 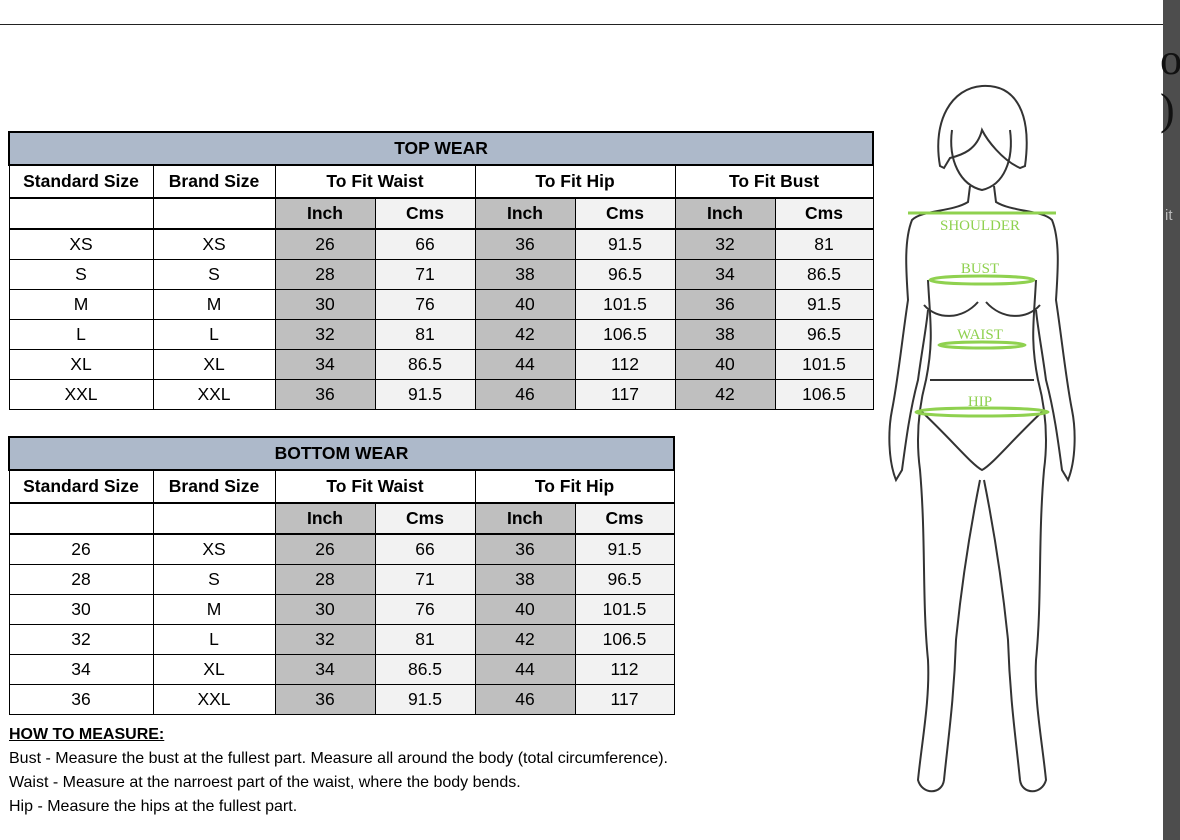 I want to click on bust-measure-line, so click(x=982, y=280).